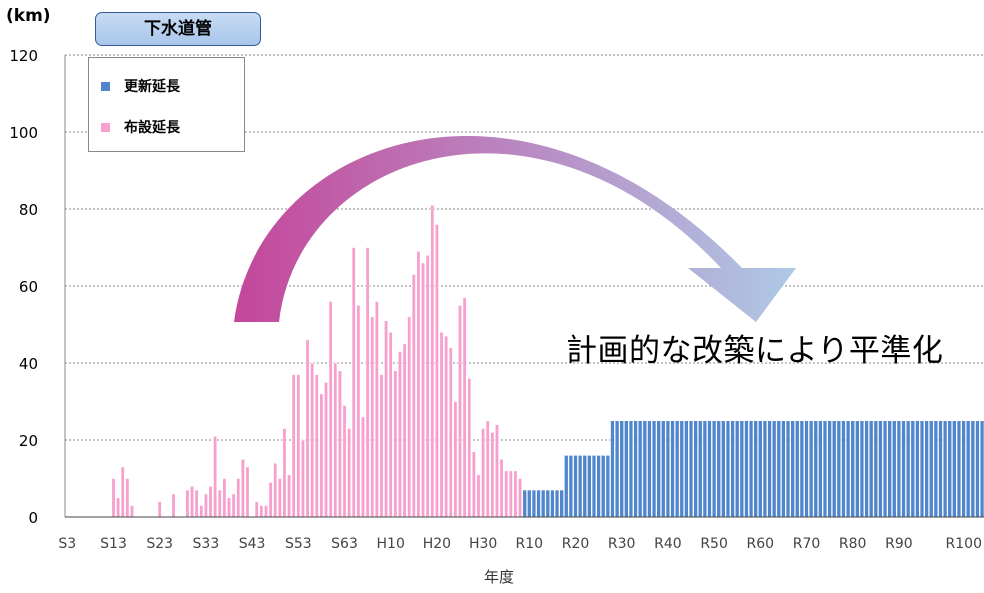 This screenshot has width=984, height=593. What do you see at coordinates (206, 544) in the screenshot?
I see `x-tick-label: S33` at bounding box center [206, 544].